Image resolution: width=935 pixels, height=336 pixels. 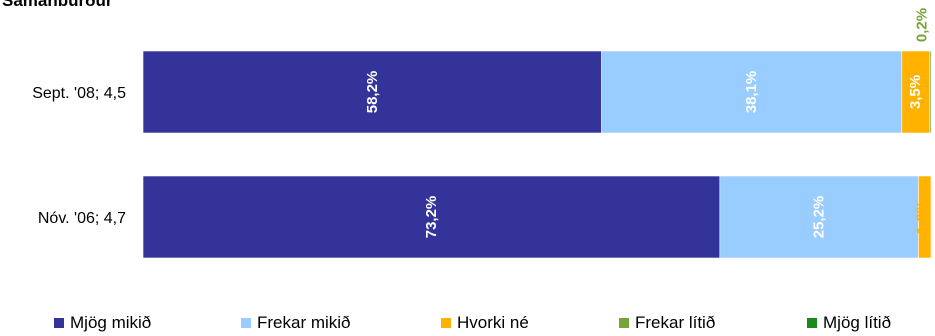 I want to click on legend-item: Mjög mikið, so click(x=102, y=323).